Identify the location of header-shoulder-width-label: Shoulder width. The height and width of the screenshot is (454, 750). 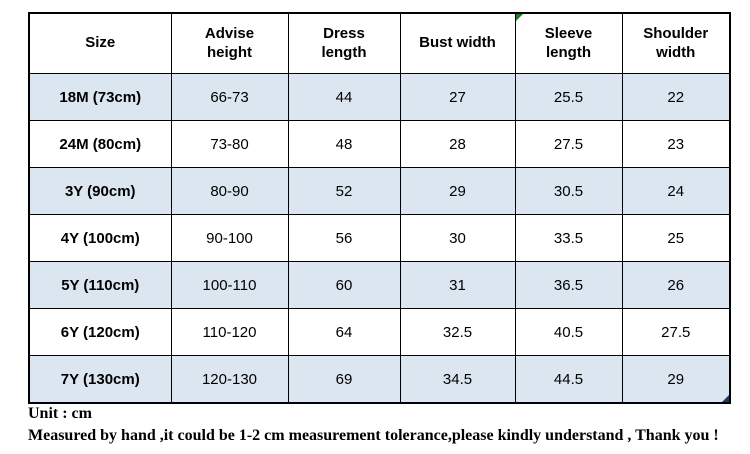
(676, 42).